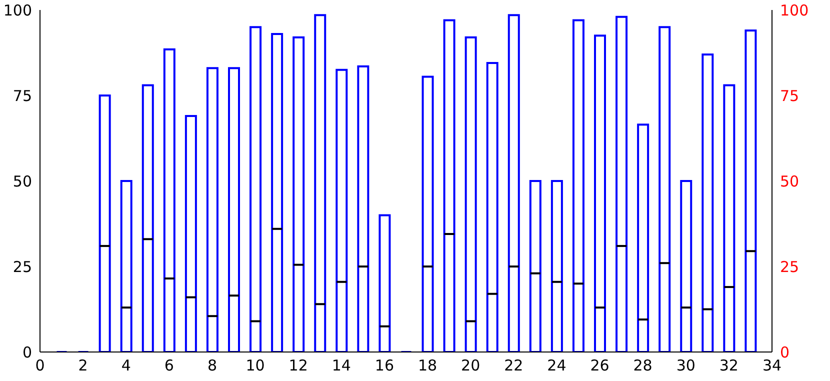 The image size is (830, 381). Describe the element at coordinates (556, 365) in the screenshot. I see `x-tick-label: 24` at that location.